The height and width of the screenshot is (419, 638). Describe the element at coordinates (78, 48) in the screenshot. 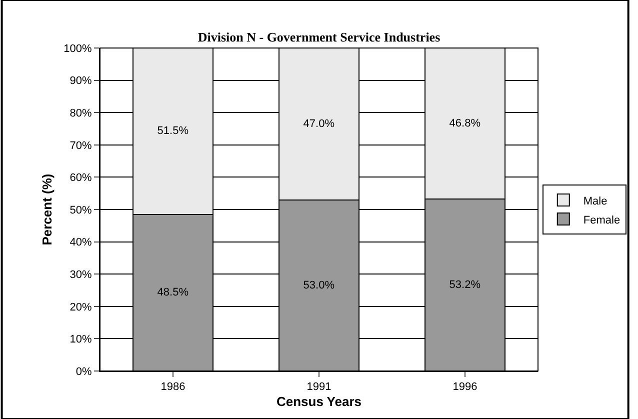

I see `y-tick-label: 100%` at that location.